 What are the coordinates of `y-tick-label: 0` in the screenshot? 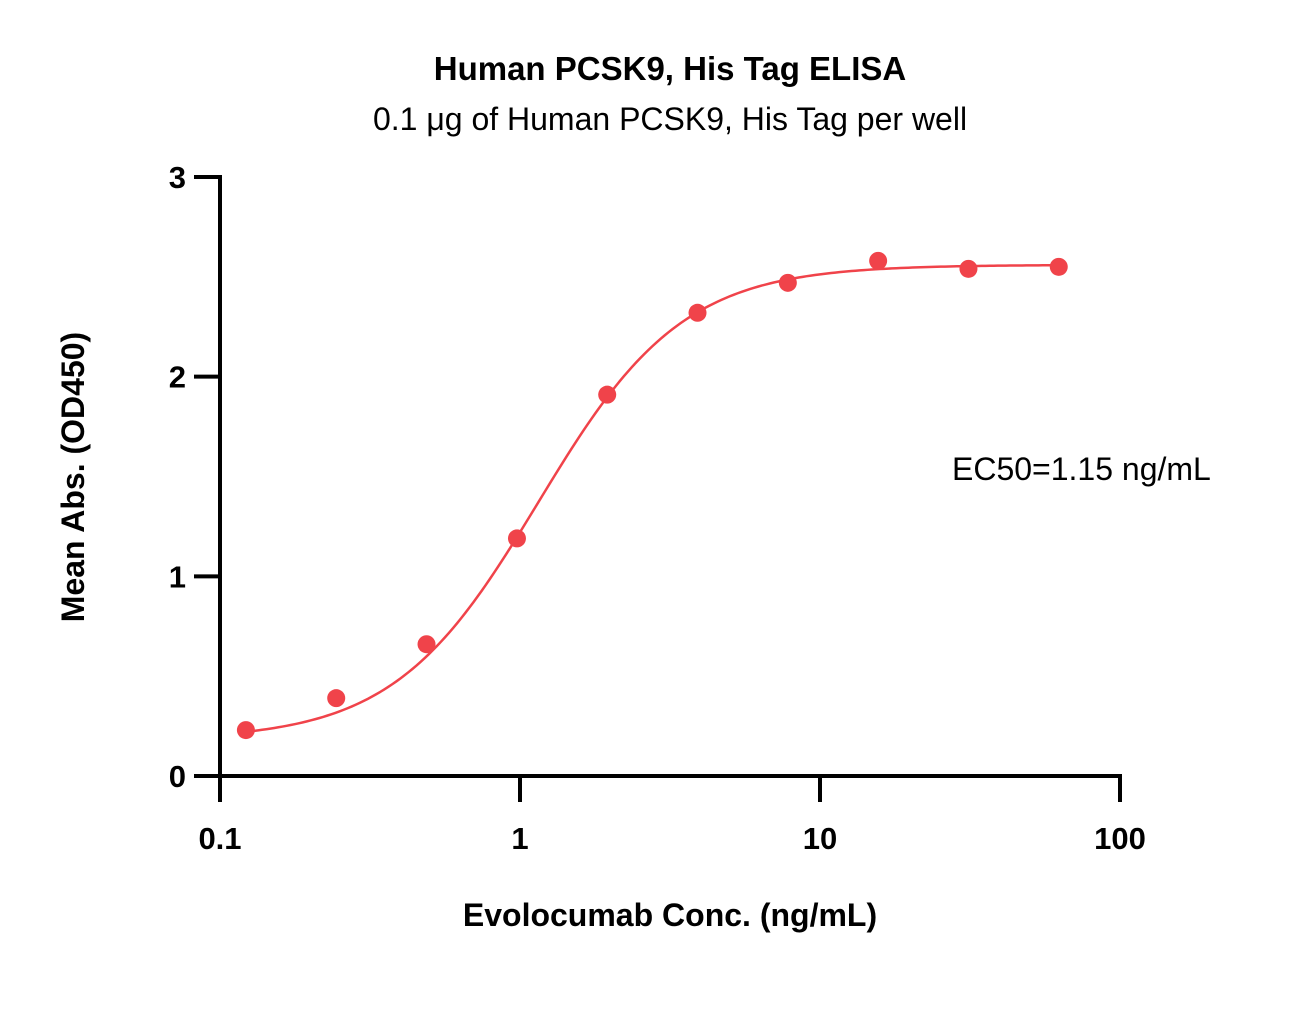 It's located at (177, 776).